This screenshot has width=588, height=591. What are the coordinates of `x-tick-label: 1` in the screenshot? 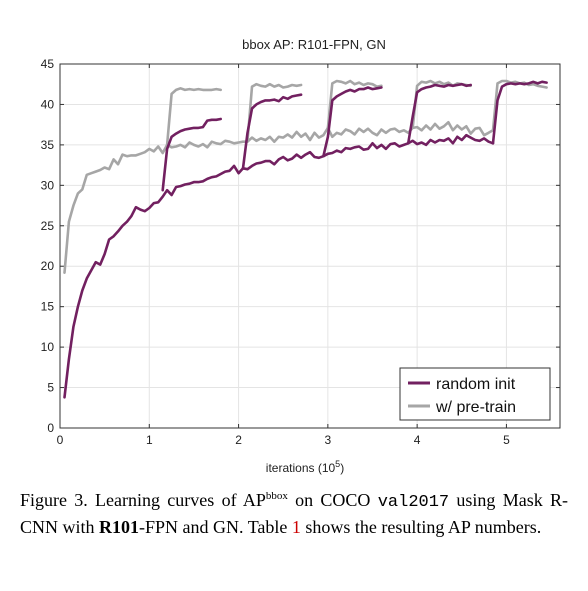 It's located at (149, 440).